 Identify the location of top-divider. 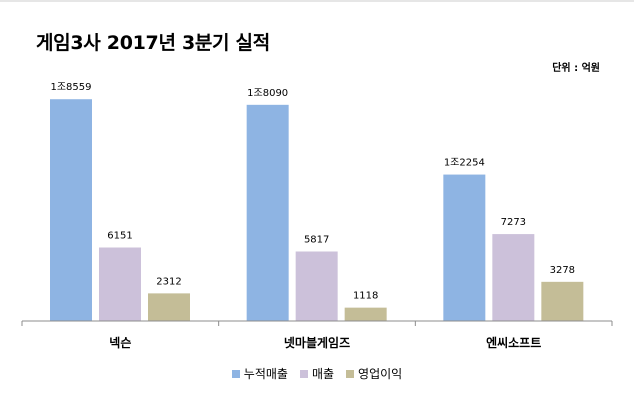
(317, 1).